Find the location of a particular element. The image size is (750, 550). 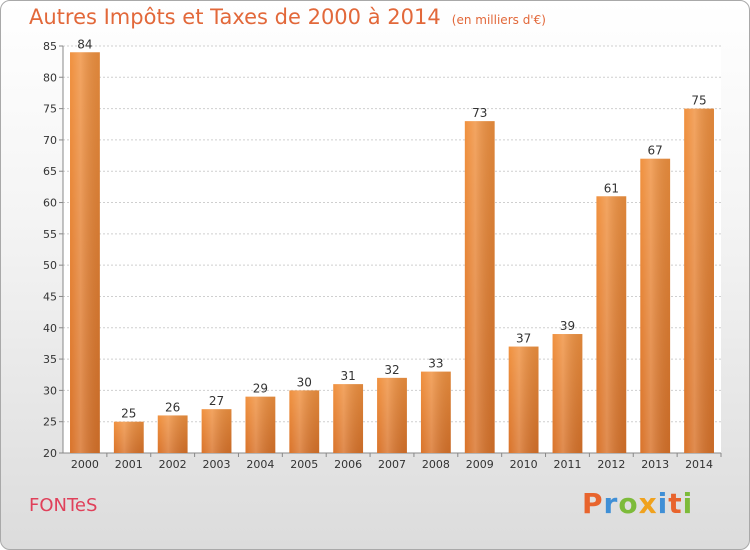

x-tick-label: 2011 is located at coordinates (567, 464).